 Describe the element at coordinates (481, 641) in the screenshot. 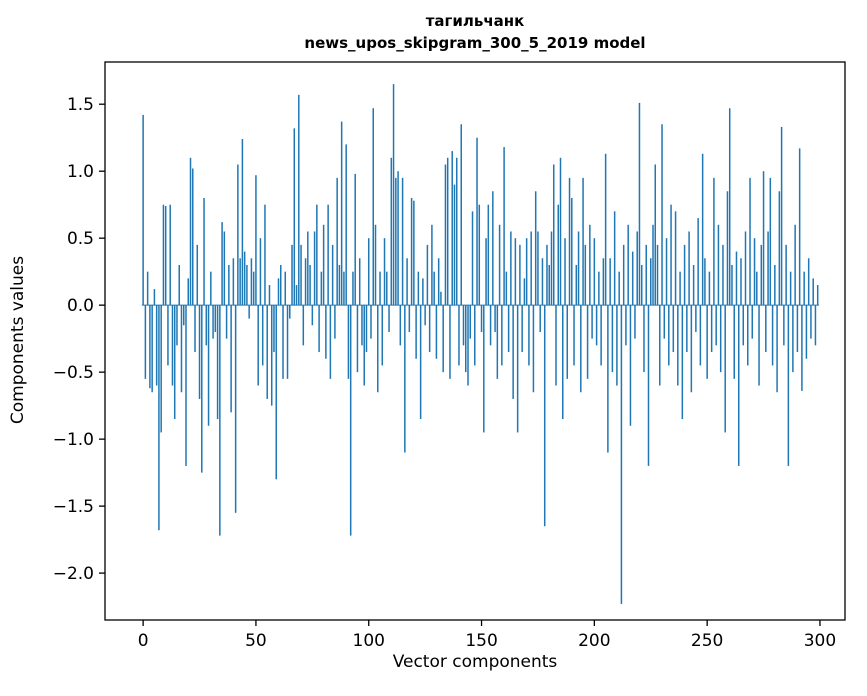

I see `x-tick-label: 150` at that location.